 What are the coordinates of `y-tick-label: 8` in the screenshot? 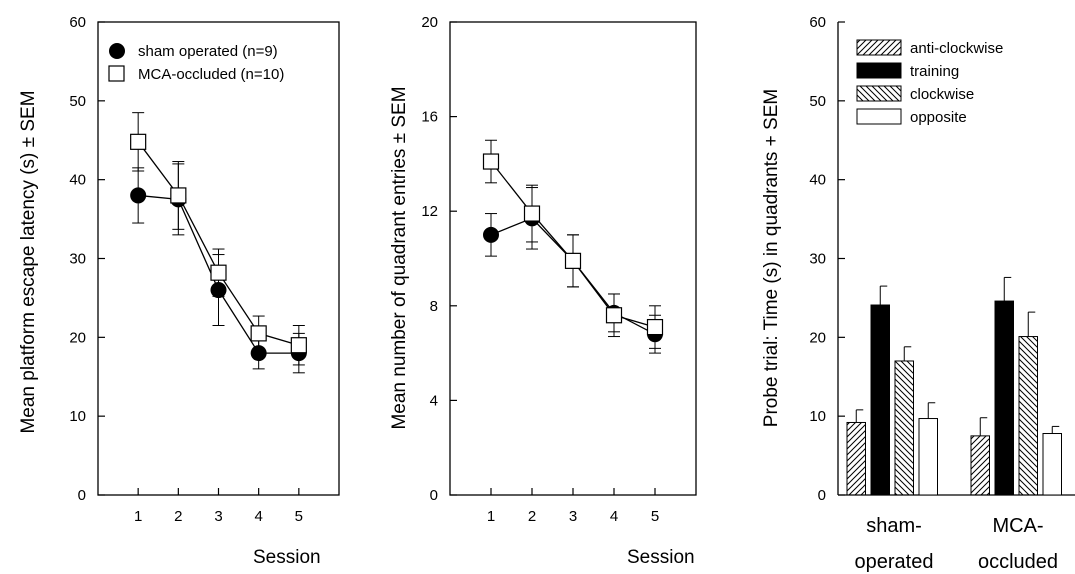 It's located at (434, 306).